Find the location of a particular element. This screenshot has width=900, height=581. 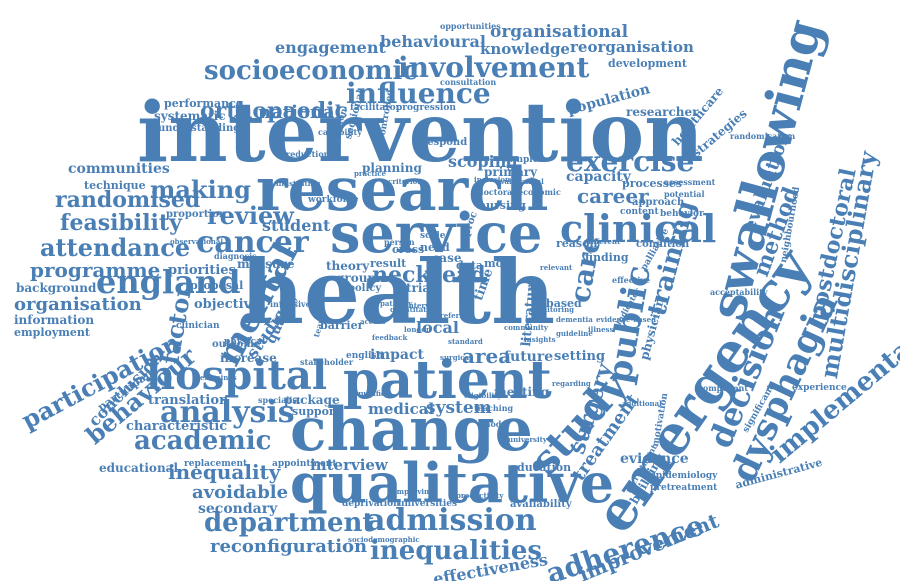

cloud-word: effective is located at coordinates (631, 280).